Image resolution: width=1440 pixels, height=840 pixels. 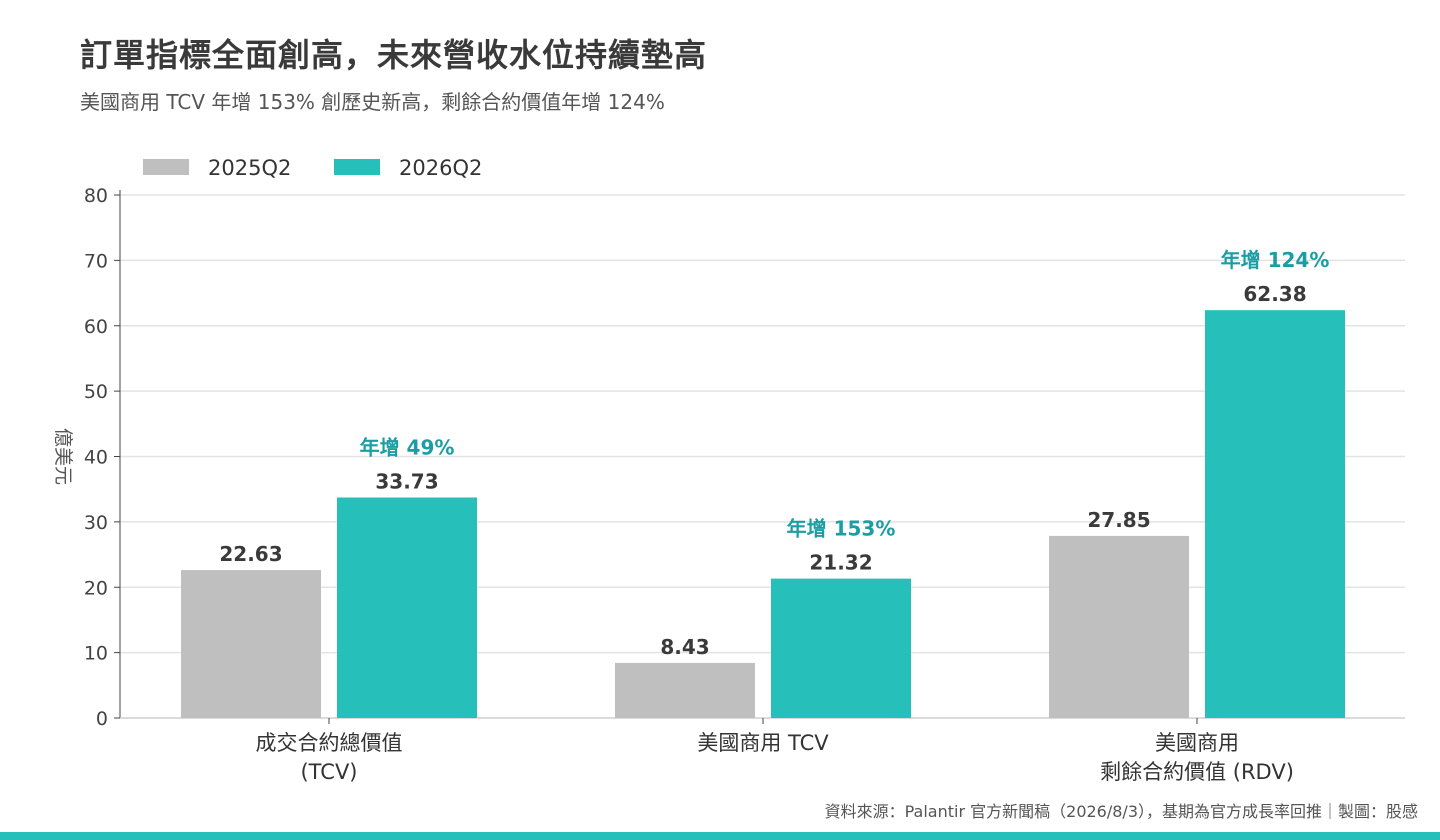 What do you see at coordinates (1274, 294) in the screenshot?
I see `data-label: 62.38` at bounding box center [1274, 294].